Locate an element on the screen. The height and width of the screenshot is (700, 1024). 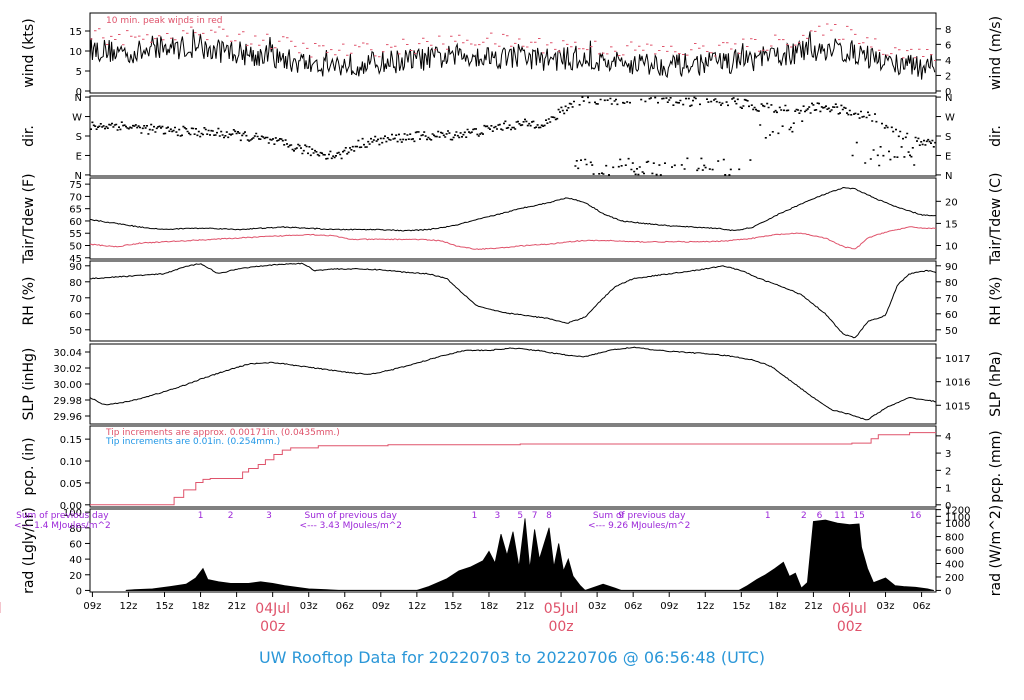
y-tick-label-right: S is located at coordinates (948, 137).